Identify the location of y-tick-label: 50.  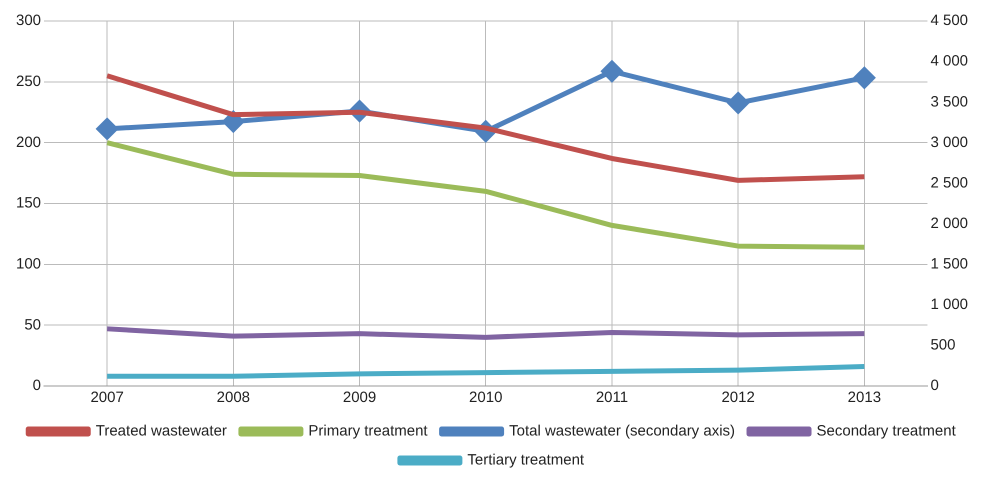
(33, 325).